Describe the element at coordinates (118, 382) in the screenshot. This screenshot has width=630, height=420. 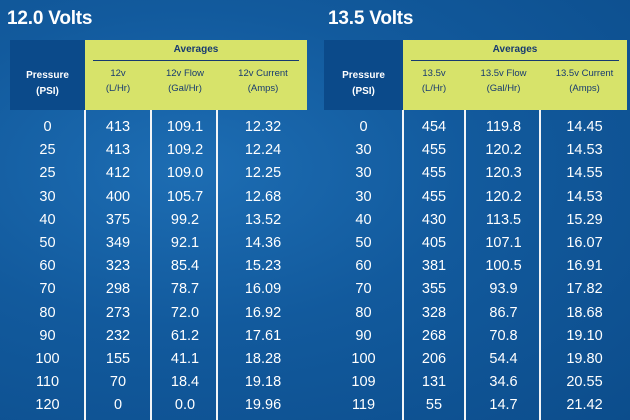
I see `value-cell: 70` at that location.